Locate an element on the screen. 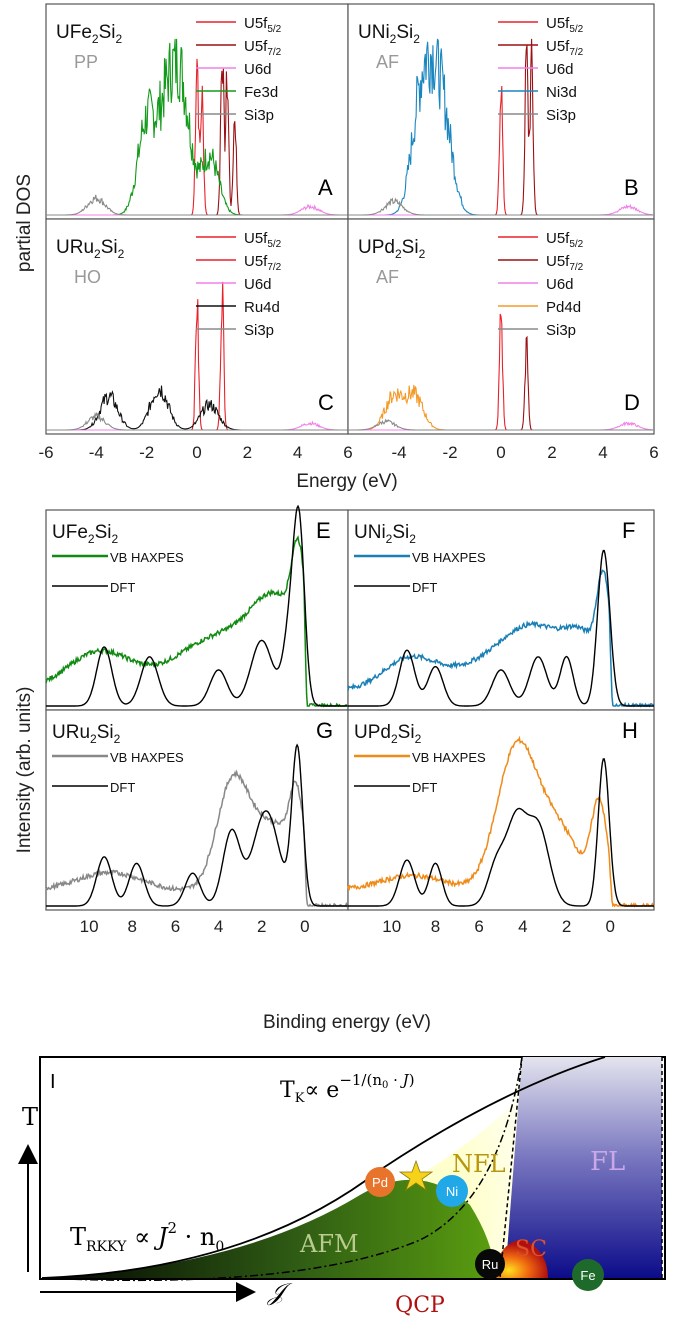 Image resolution: width=676 pixels, height=1321 pixels. pdos-panel-D: UPd2Si2 AF U5f5/2 U5f7/2 U6d Pd4d Si3p D is located at coordinates (501, 326).